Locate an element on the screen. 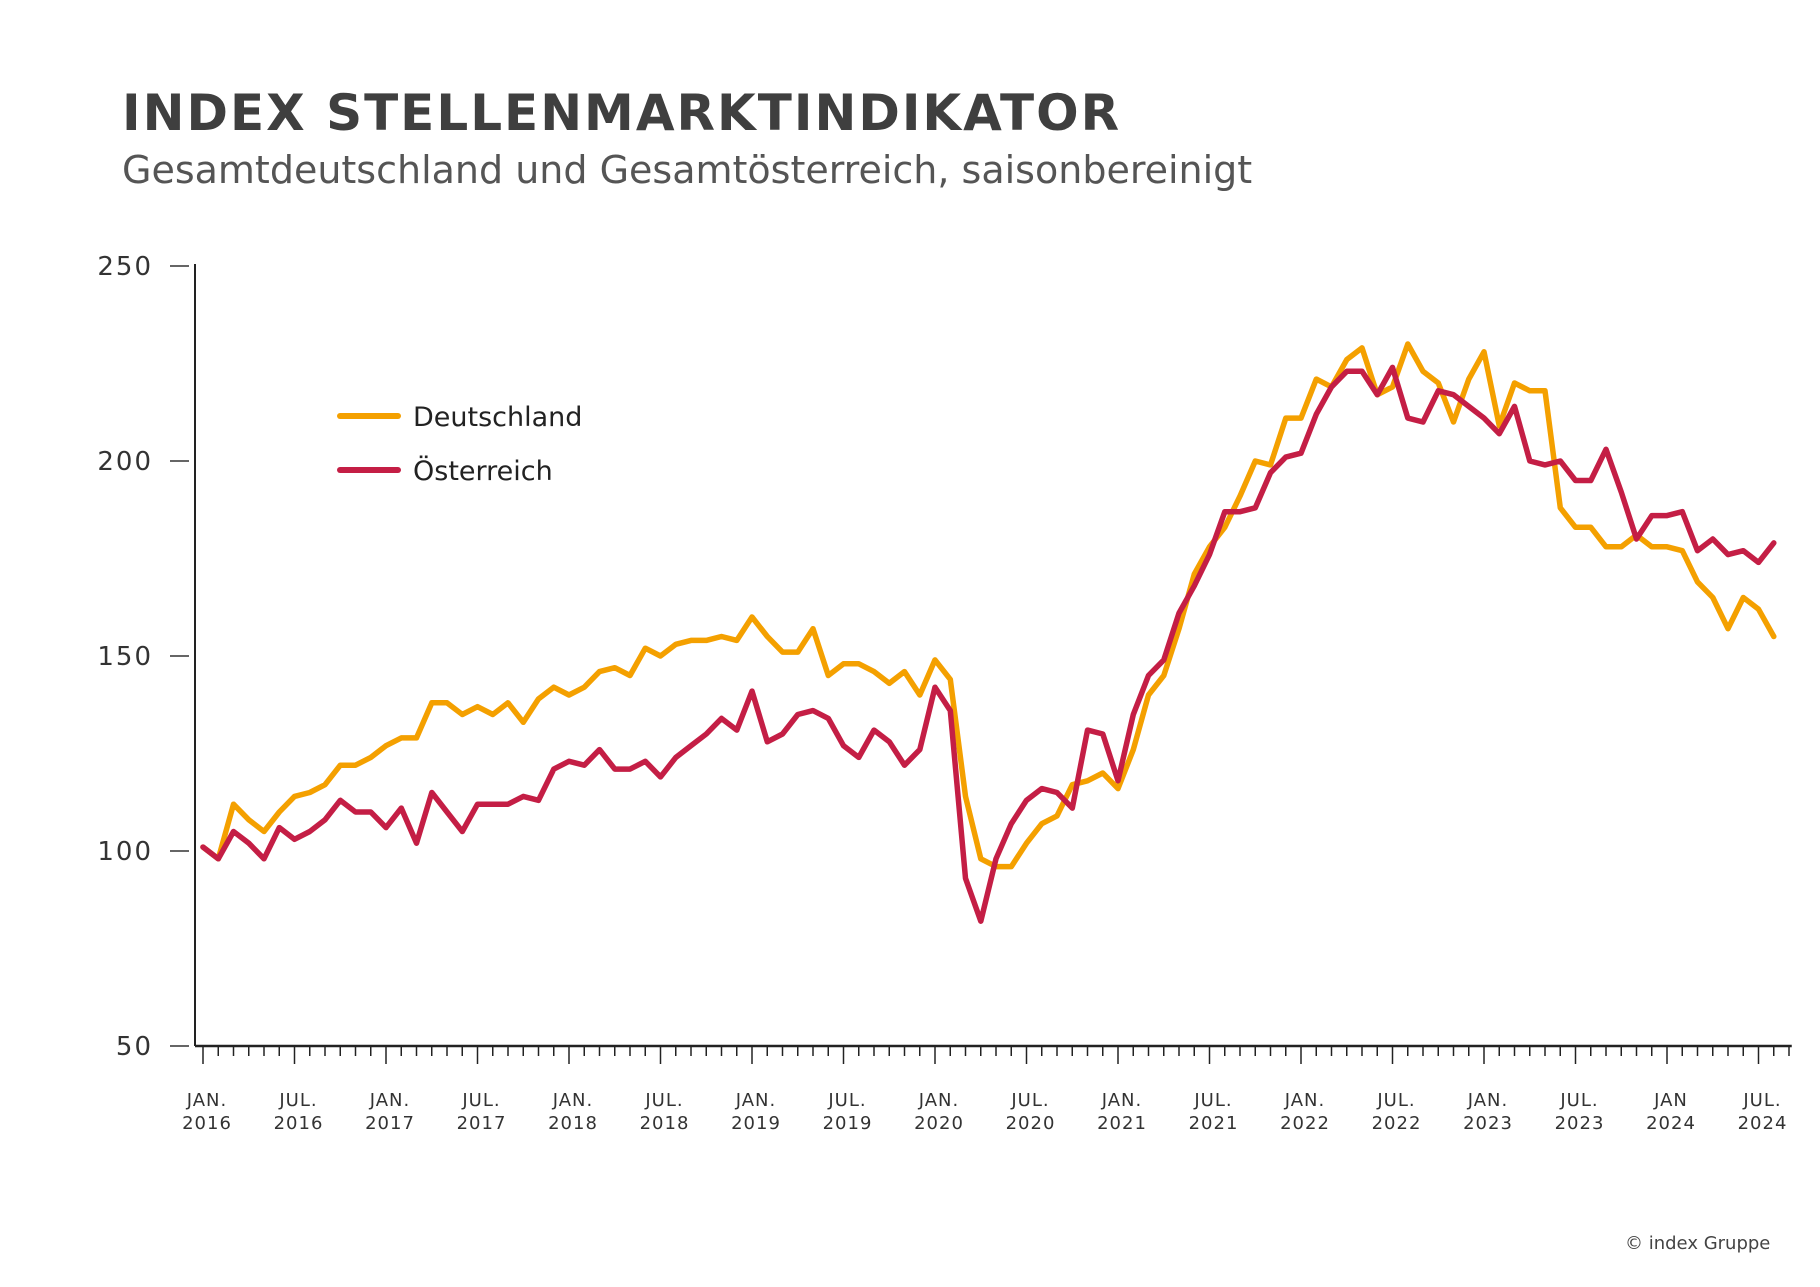 Image resolution: width=1820 pixels, height=1287 pixels. y-tick-label: 200 is located at coordinates (125, 462).